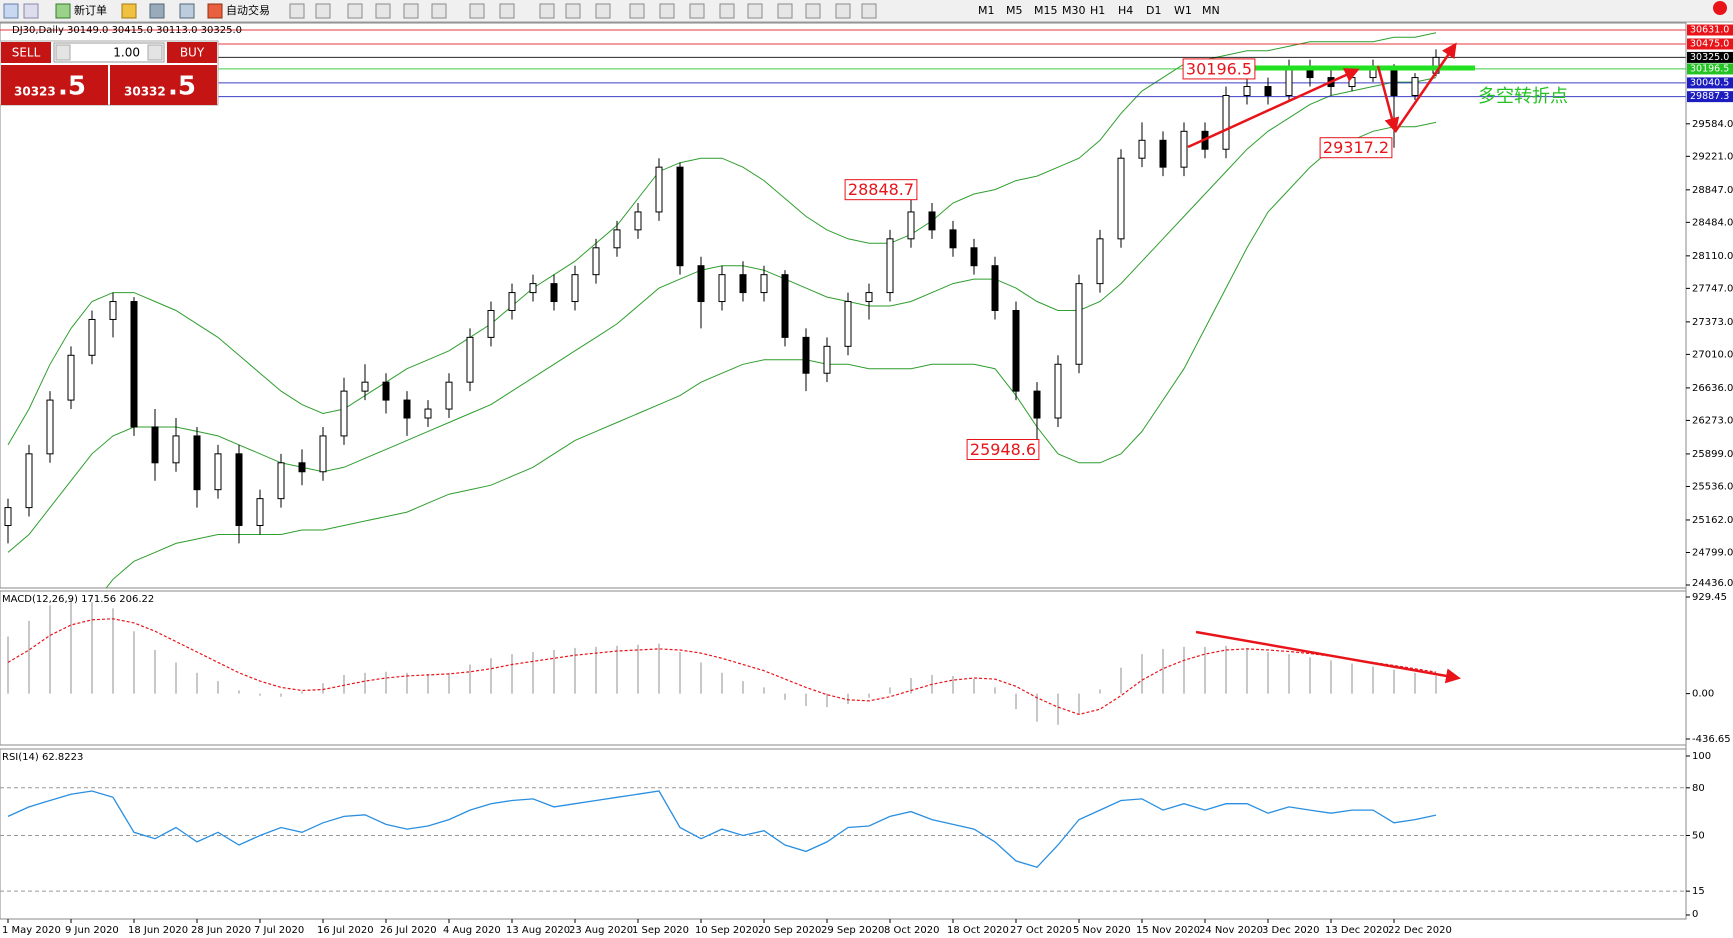 This screenshot has height=938, width=1733. Describe the element at coordinates (1168, 930) in the screenshot. I see `x-tick-label: 15 Nov 2020` at that location.